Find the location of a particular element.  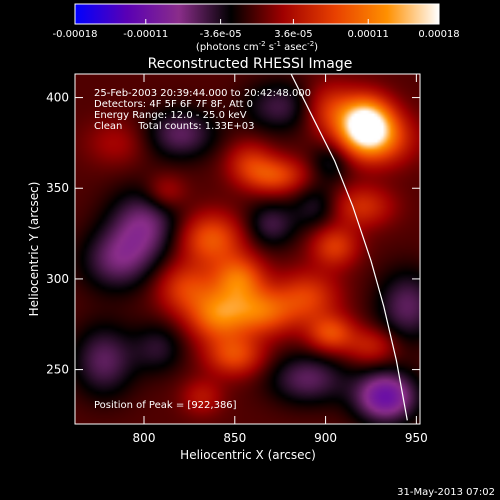

x-tick-label: 800 is located at coordinates (144, 438).